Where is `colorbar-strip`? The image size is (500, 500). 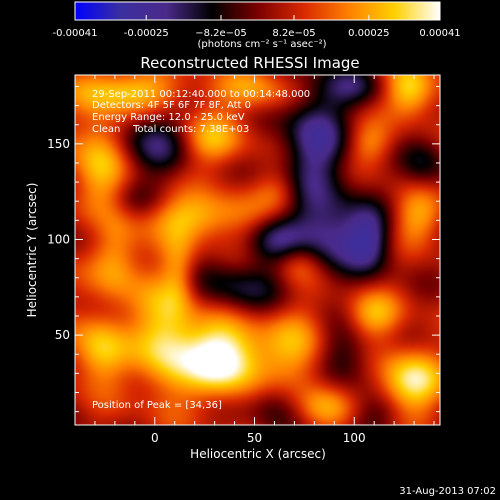 colorbar-strip is located at coordinates (257, 11).